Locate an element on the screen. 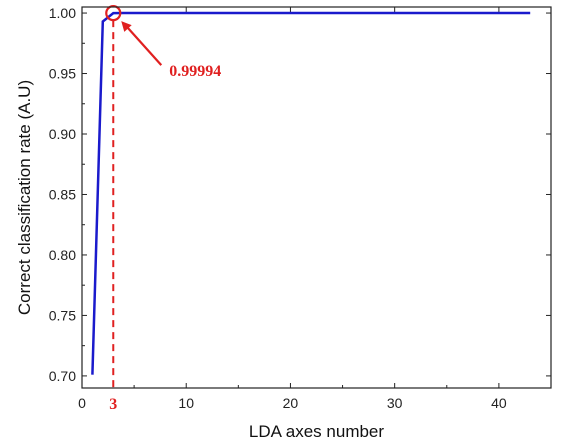  marker-x-label: 3 is located at coordinates (113, 404).